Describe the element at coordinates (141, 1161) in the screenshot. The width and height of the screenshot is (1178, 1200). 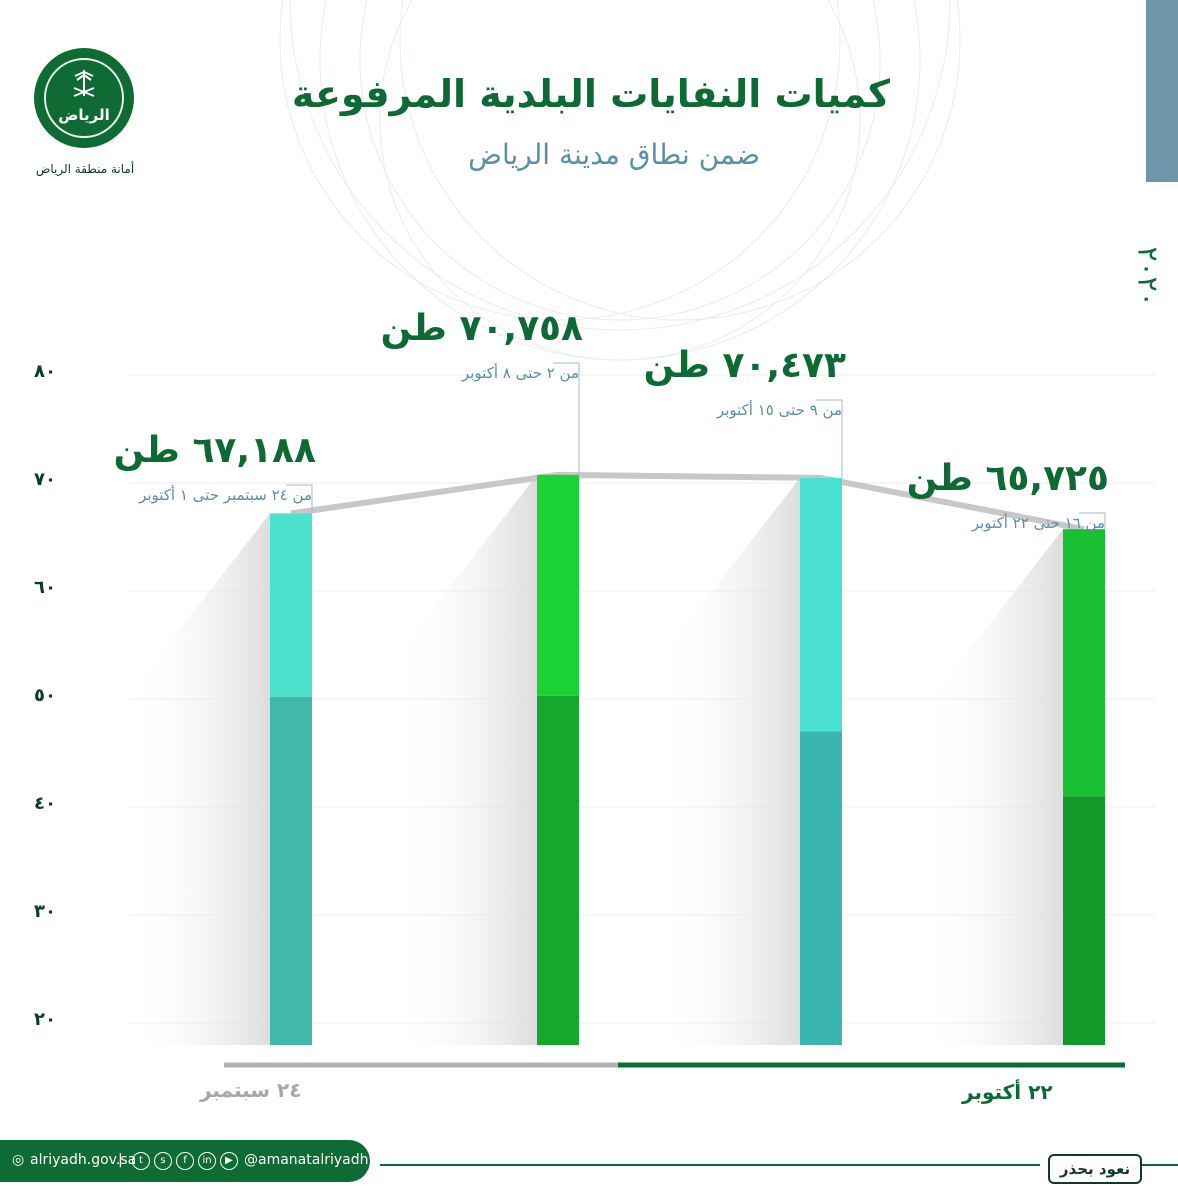
I see `twitter-icon: t` at that location.